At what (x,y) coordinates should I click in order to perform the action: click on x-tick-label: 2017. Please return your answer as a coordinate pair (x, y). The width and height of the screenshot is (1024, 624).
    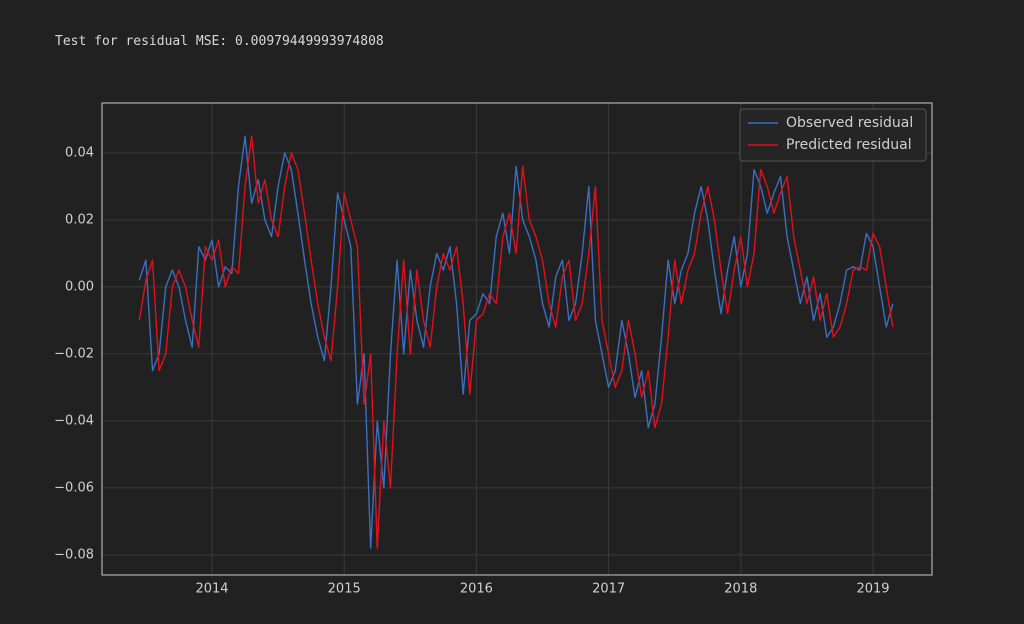
    Looking at the image, I should click on (608, 589).